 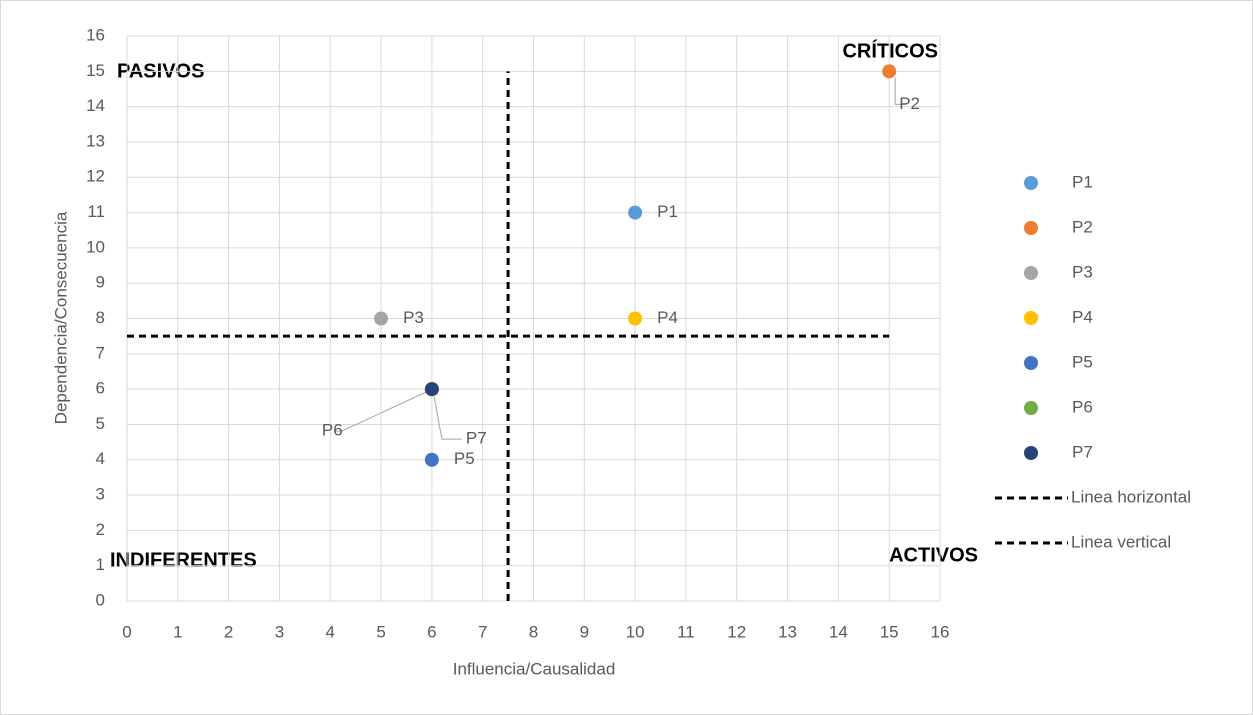 I want to click on legend-label: P4, so click(x=1082, y=316).